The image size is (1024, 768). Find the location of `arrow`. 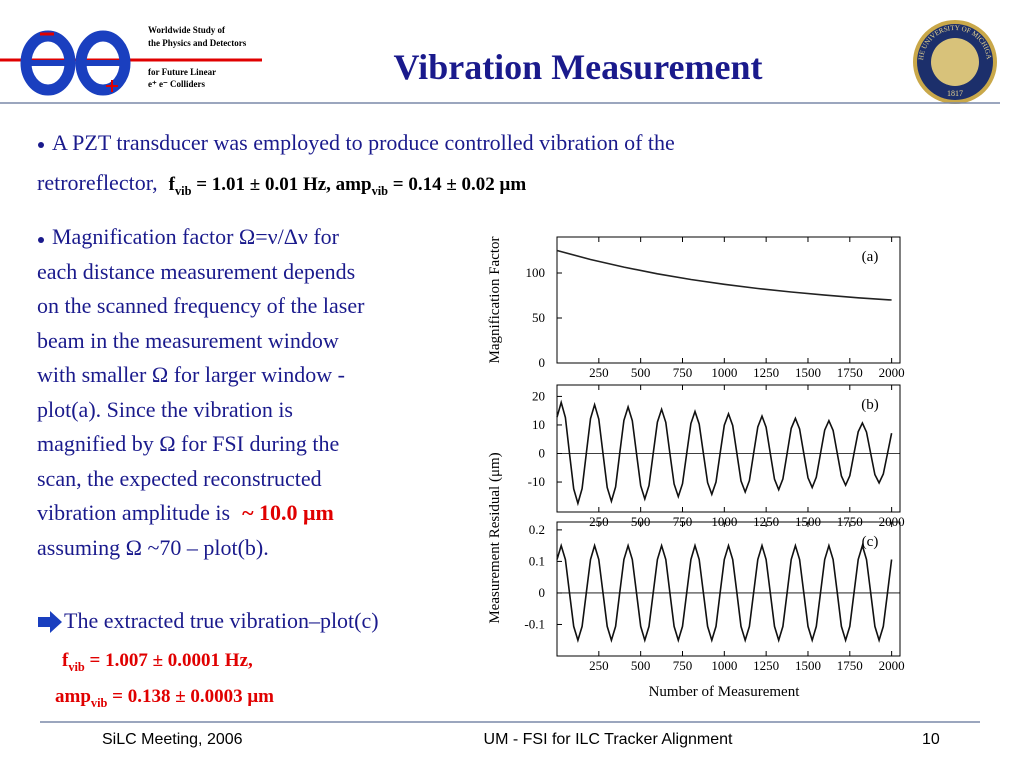

arrow is located at coordinates (50, 622).